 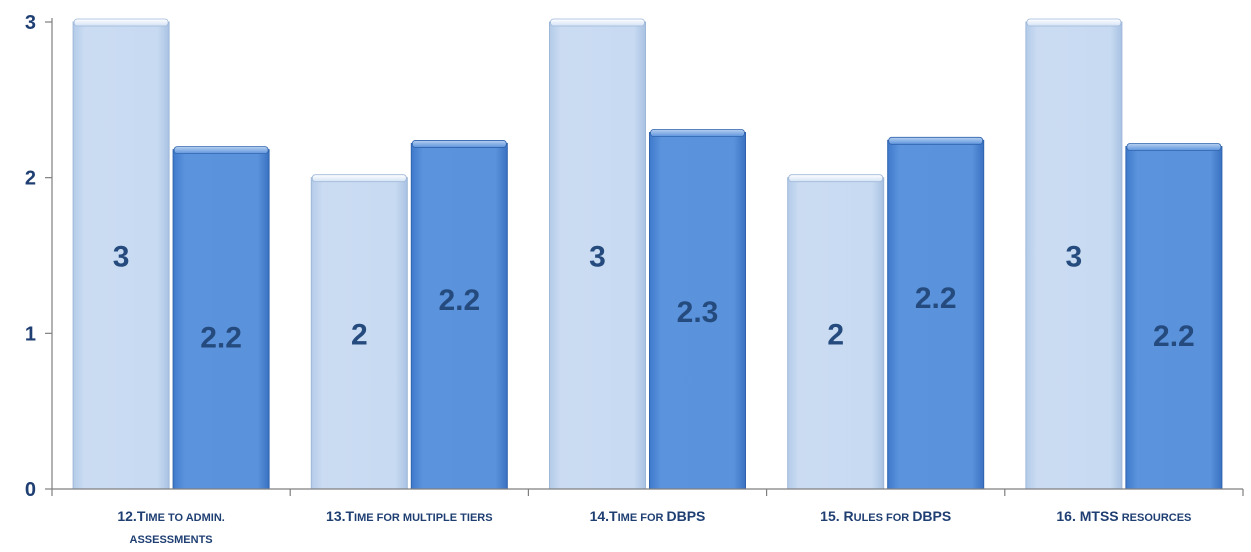 What do you see at coordinates (184, 518) in the screenshot?
I see `x-category-label-part: IME TO ADMIN.` at bounding box center [184, 518].